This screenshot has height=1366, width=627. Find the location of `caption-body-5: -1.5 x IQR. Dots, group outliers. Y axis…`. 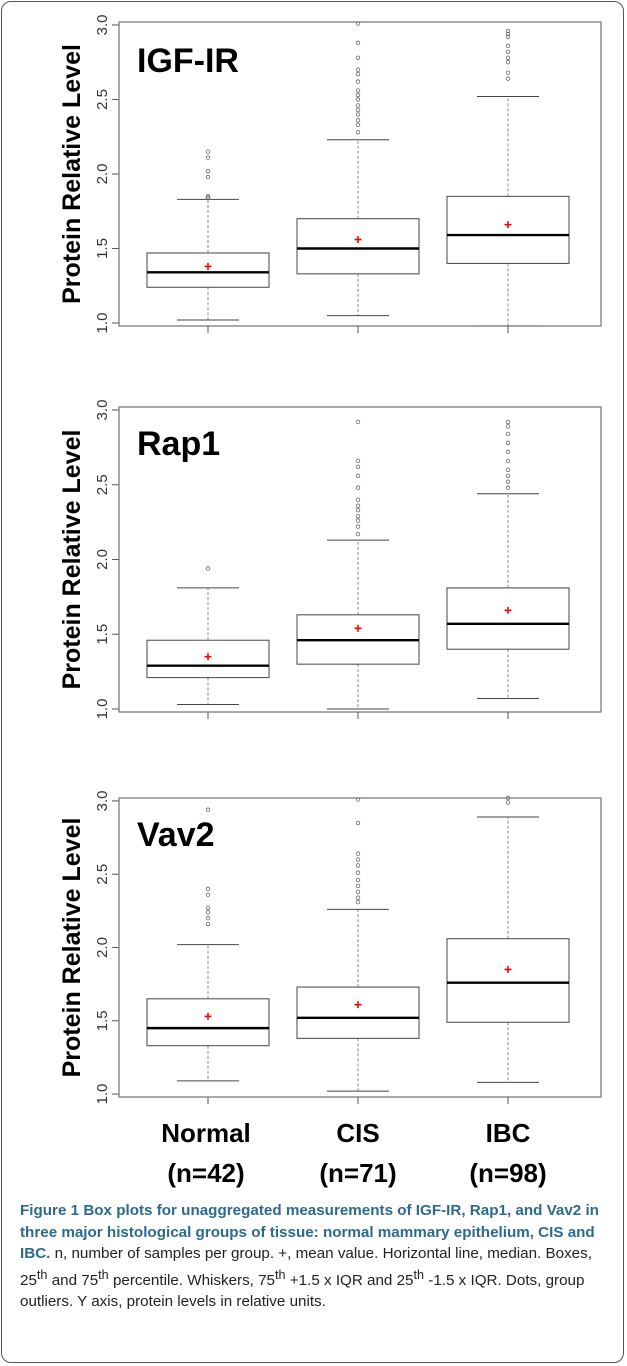

caption-body-5: -1.5 x IQR. Dots, group outliers. Y axis… is located at coordinates (302, 1291).